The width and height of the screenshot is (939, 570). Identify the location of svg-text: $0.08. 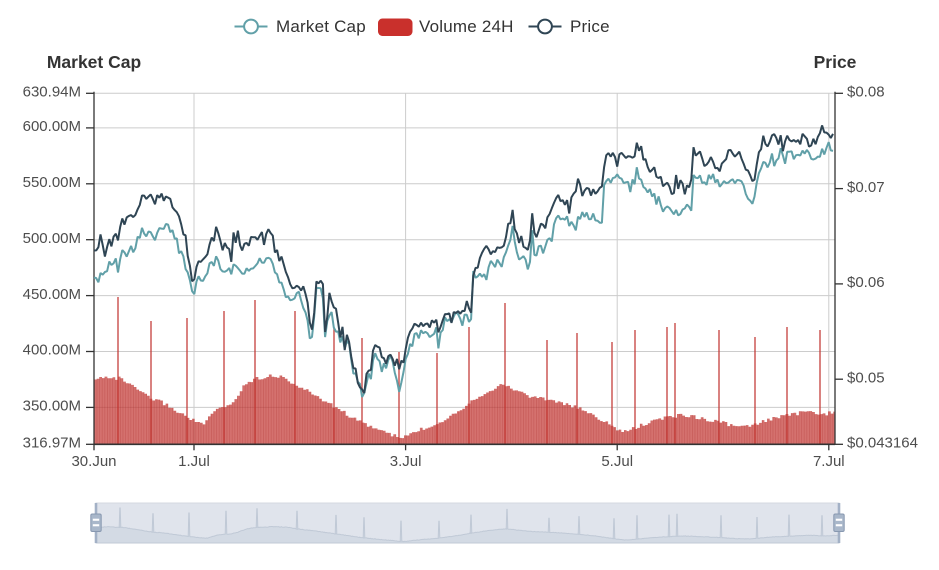
(866, 92).